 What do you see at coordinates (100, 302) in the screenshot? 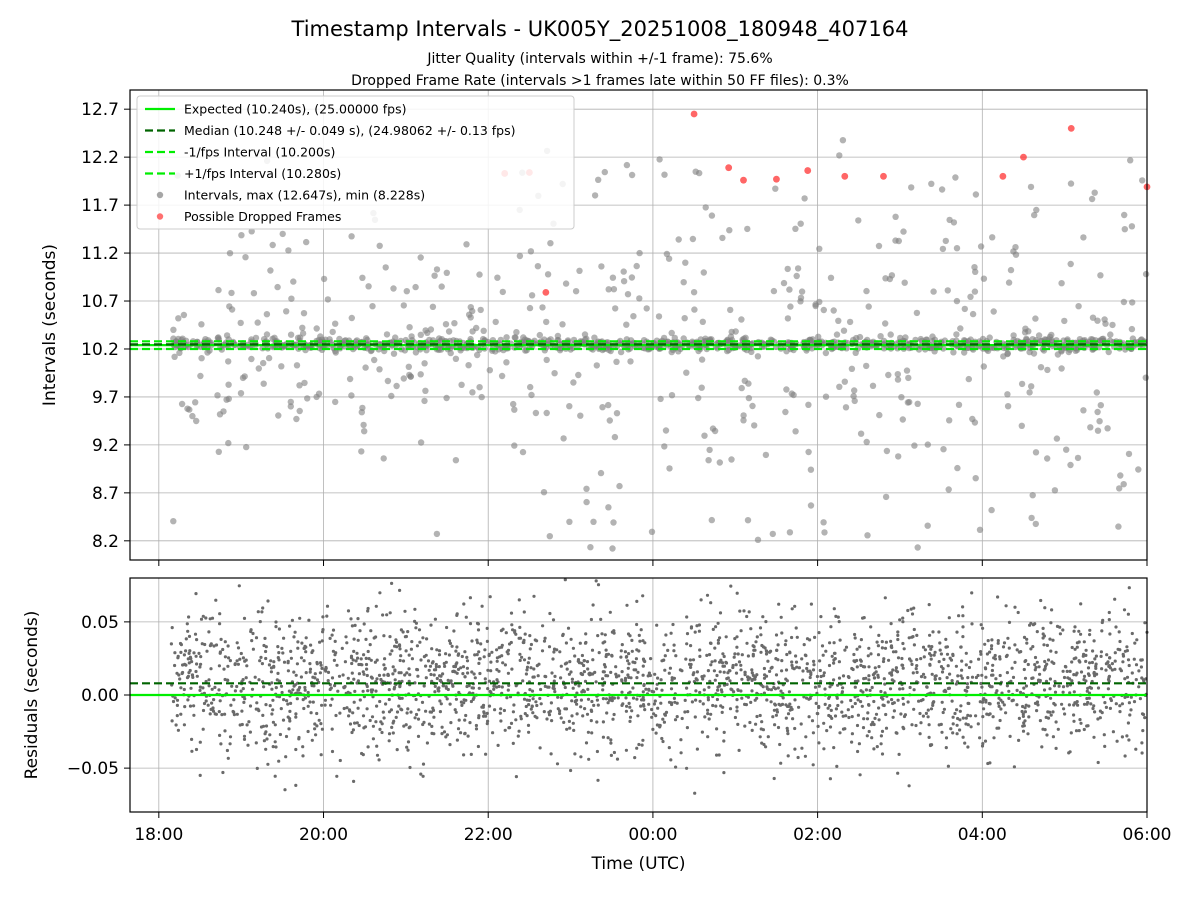
I see `intervals-y-tick-label: 10.7` at bounding box center [100, 302].